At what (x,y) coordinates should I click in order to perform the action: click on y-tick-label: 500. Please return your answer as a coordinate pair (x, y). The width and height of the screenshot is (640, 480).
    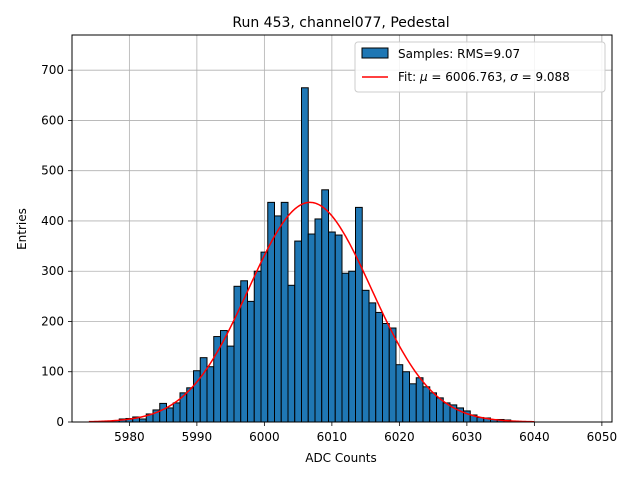
    Looking at the image, I should click on (52, 171).